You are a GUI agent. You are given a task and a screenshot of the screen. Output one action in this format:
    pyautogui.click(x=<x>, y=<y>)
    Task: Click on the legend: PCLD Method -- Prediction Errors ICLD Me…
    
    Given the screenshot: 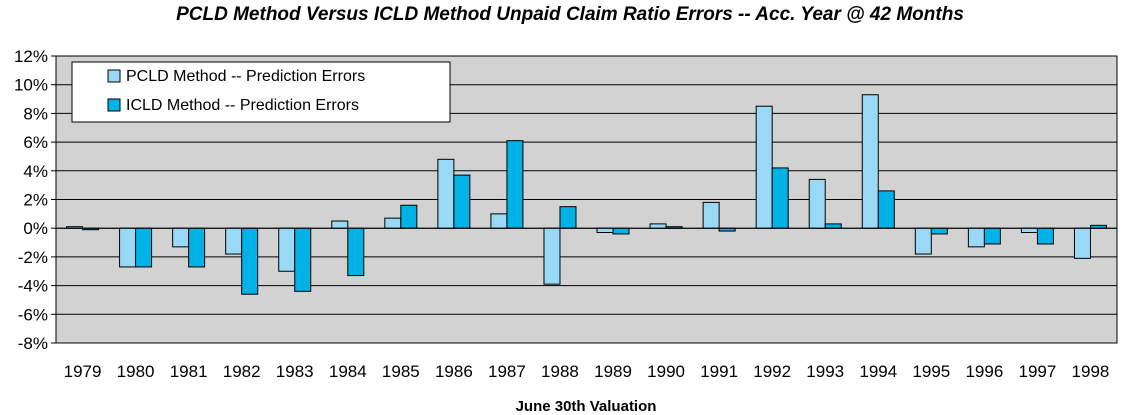 What is the action you would take?
    pyautogui.click(x=261, y=92)
    